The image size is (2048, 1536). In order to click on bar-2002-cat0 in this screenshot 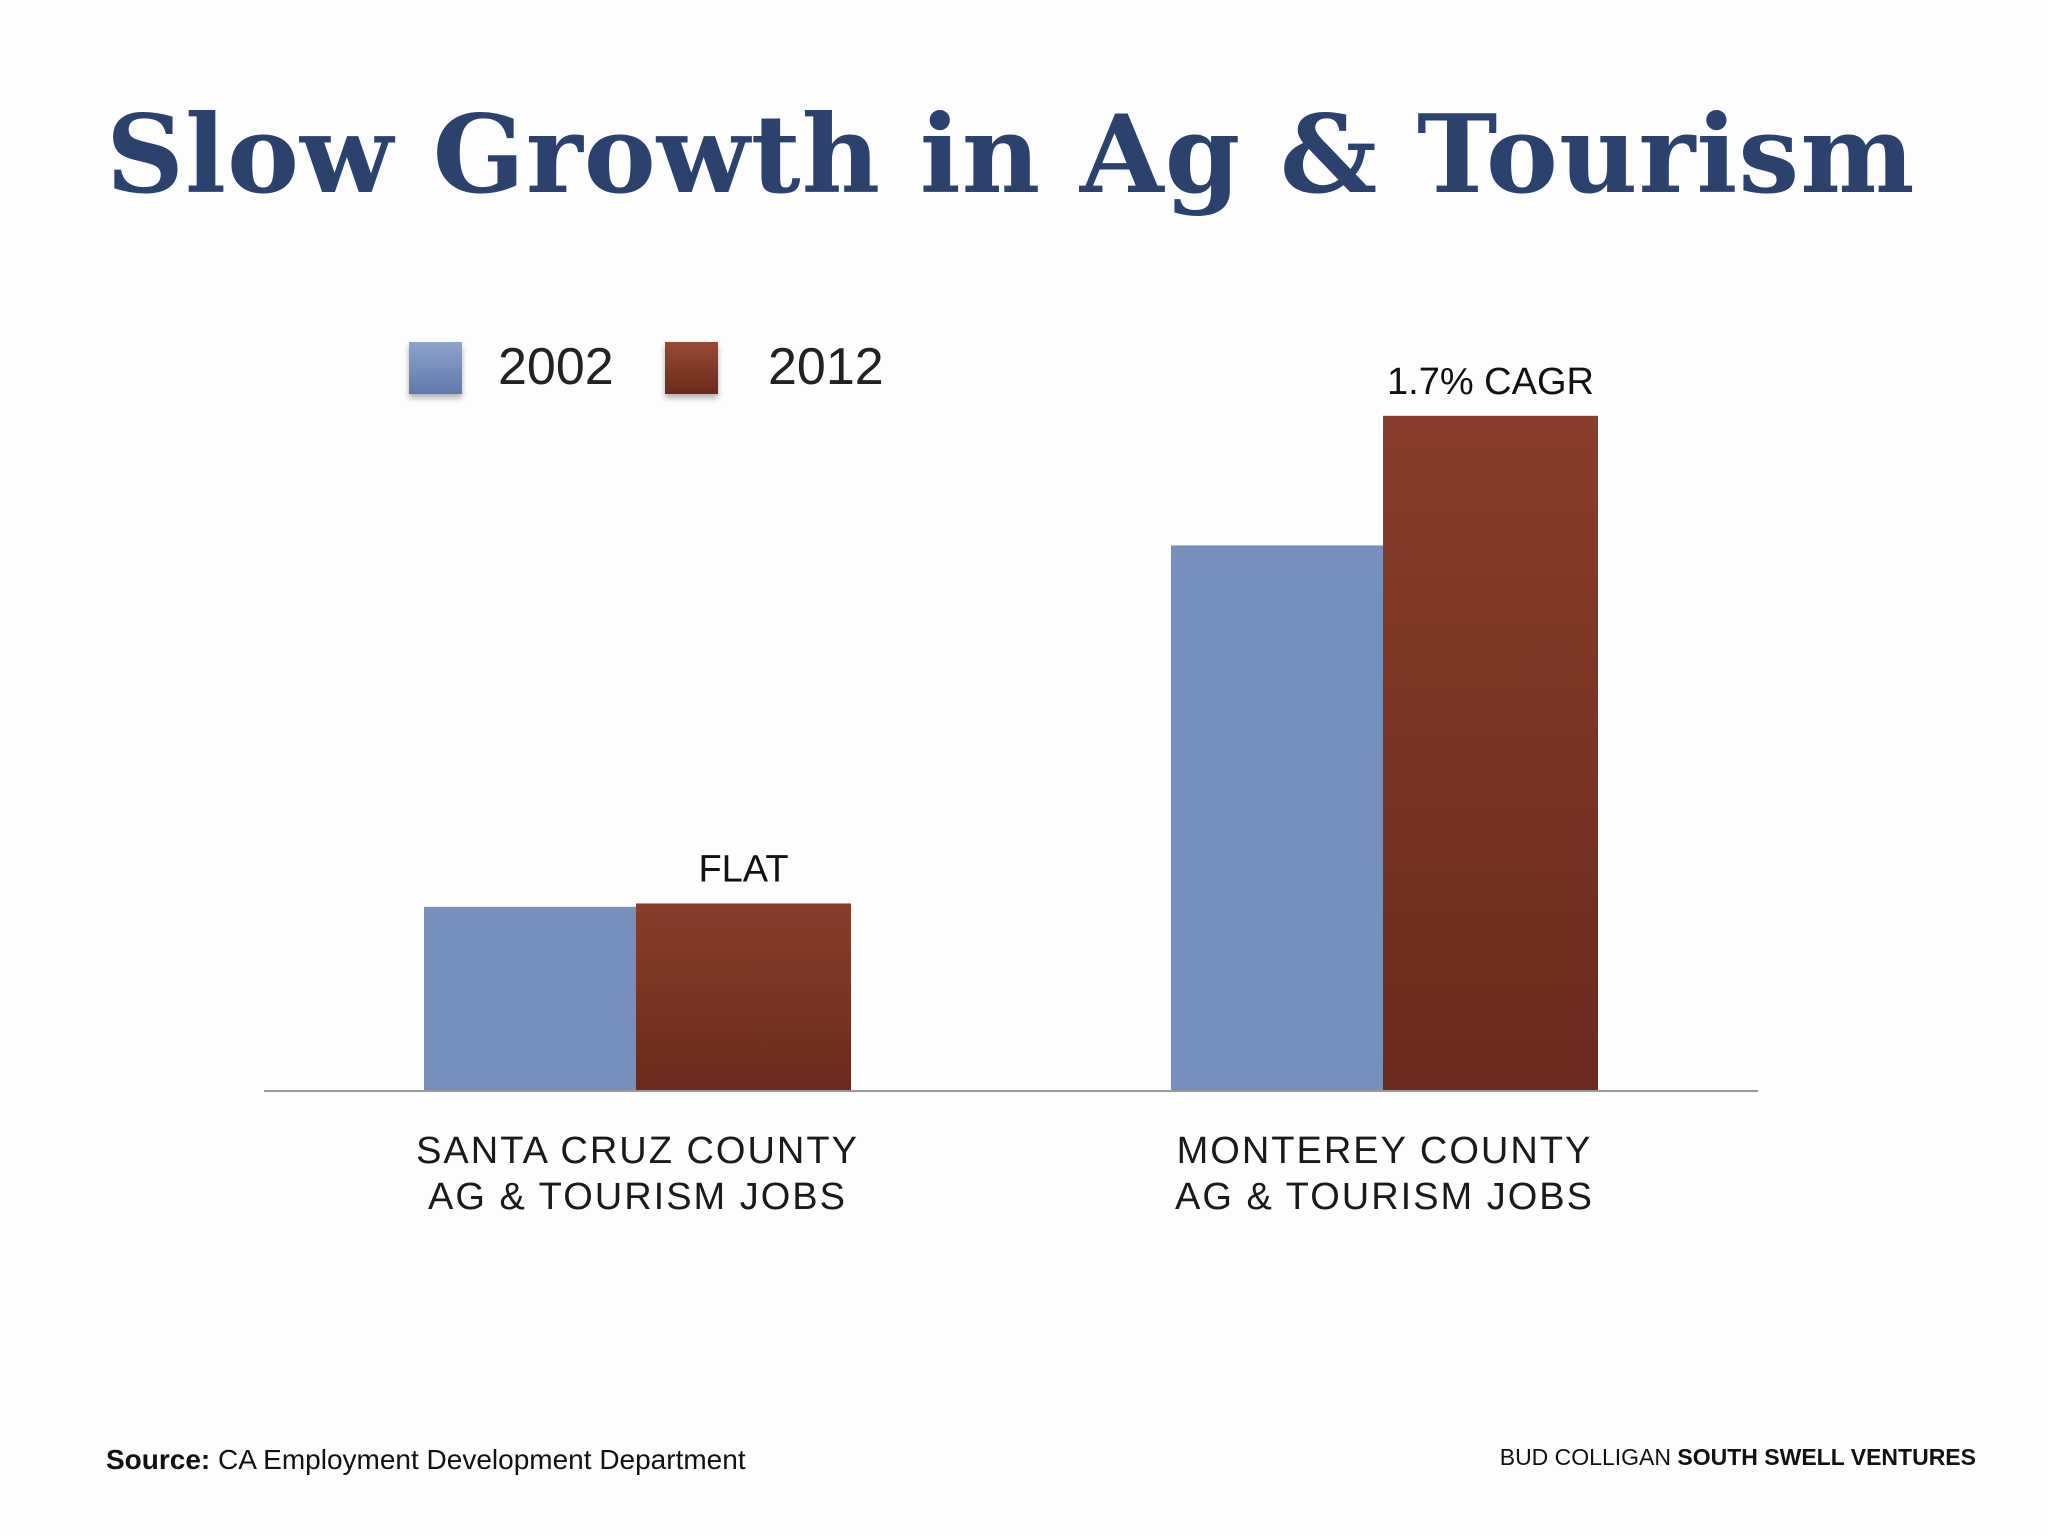, I will do `click(530, 998)`.